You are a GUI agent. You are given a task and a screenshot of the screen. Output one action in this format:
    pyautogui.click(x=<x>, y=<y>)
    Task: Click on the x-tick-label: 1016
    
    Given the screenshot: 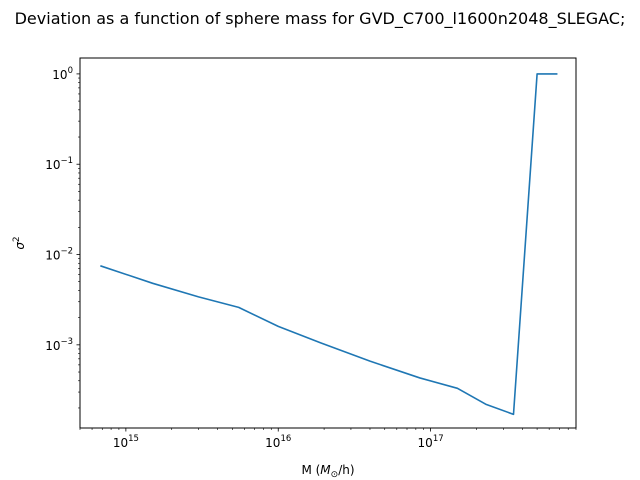 What is the action you would take?
    pyautogui.click(x=278, y=442)
    